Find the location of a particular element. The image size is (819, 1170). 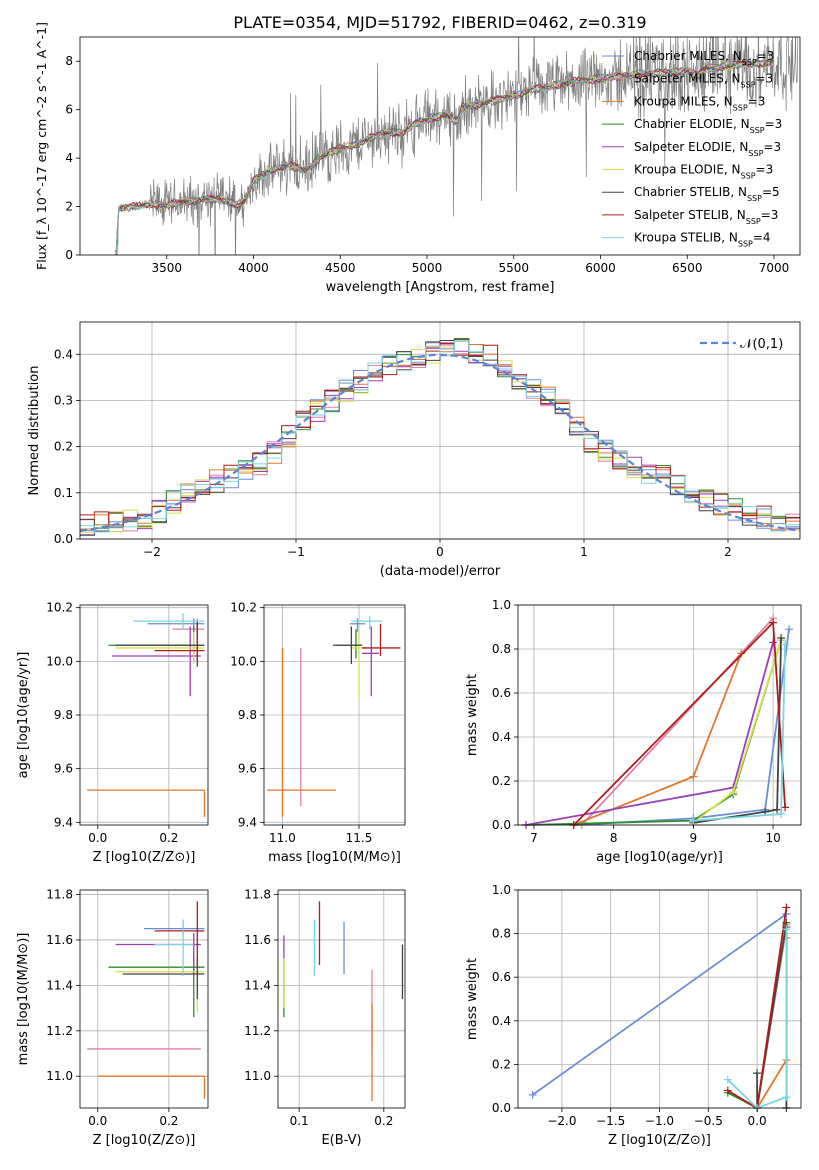

x-tick-label: 4000 is located at coordinates (253, 268).